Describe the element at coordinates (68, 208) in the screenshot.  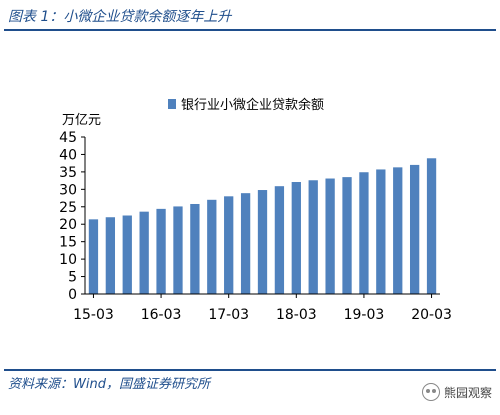
I see `y-tick-label: 25` at that location.